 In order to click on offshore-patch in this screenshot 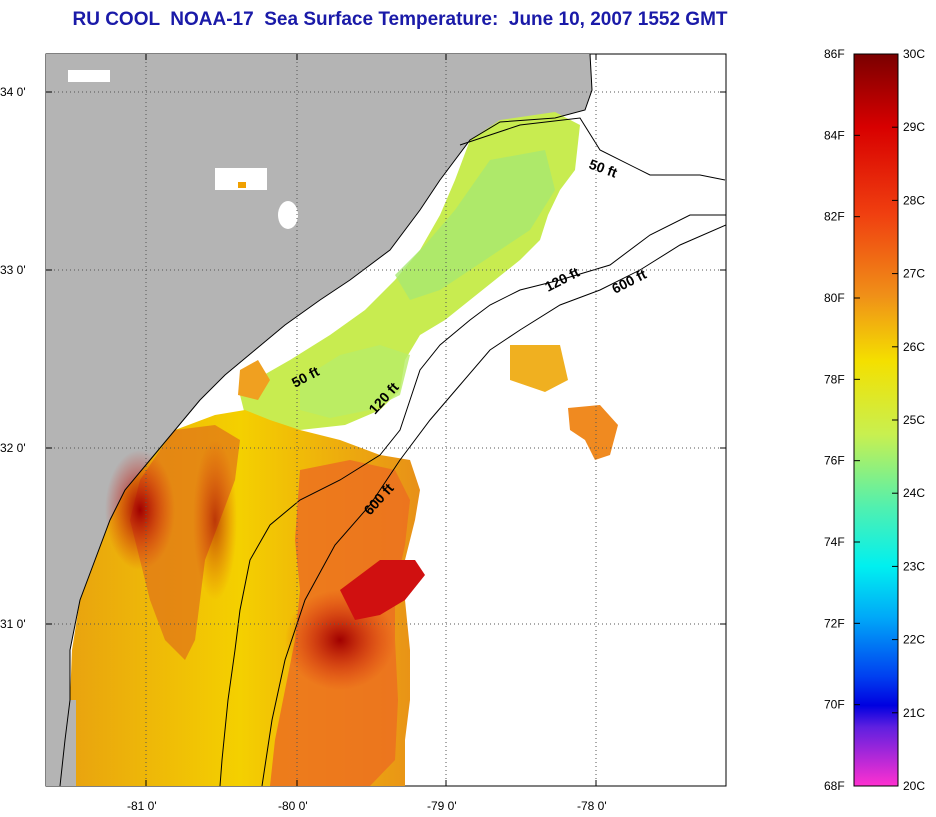, I will do `click(539, 368)`.